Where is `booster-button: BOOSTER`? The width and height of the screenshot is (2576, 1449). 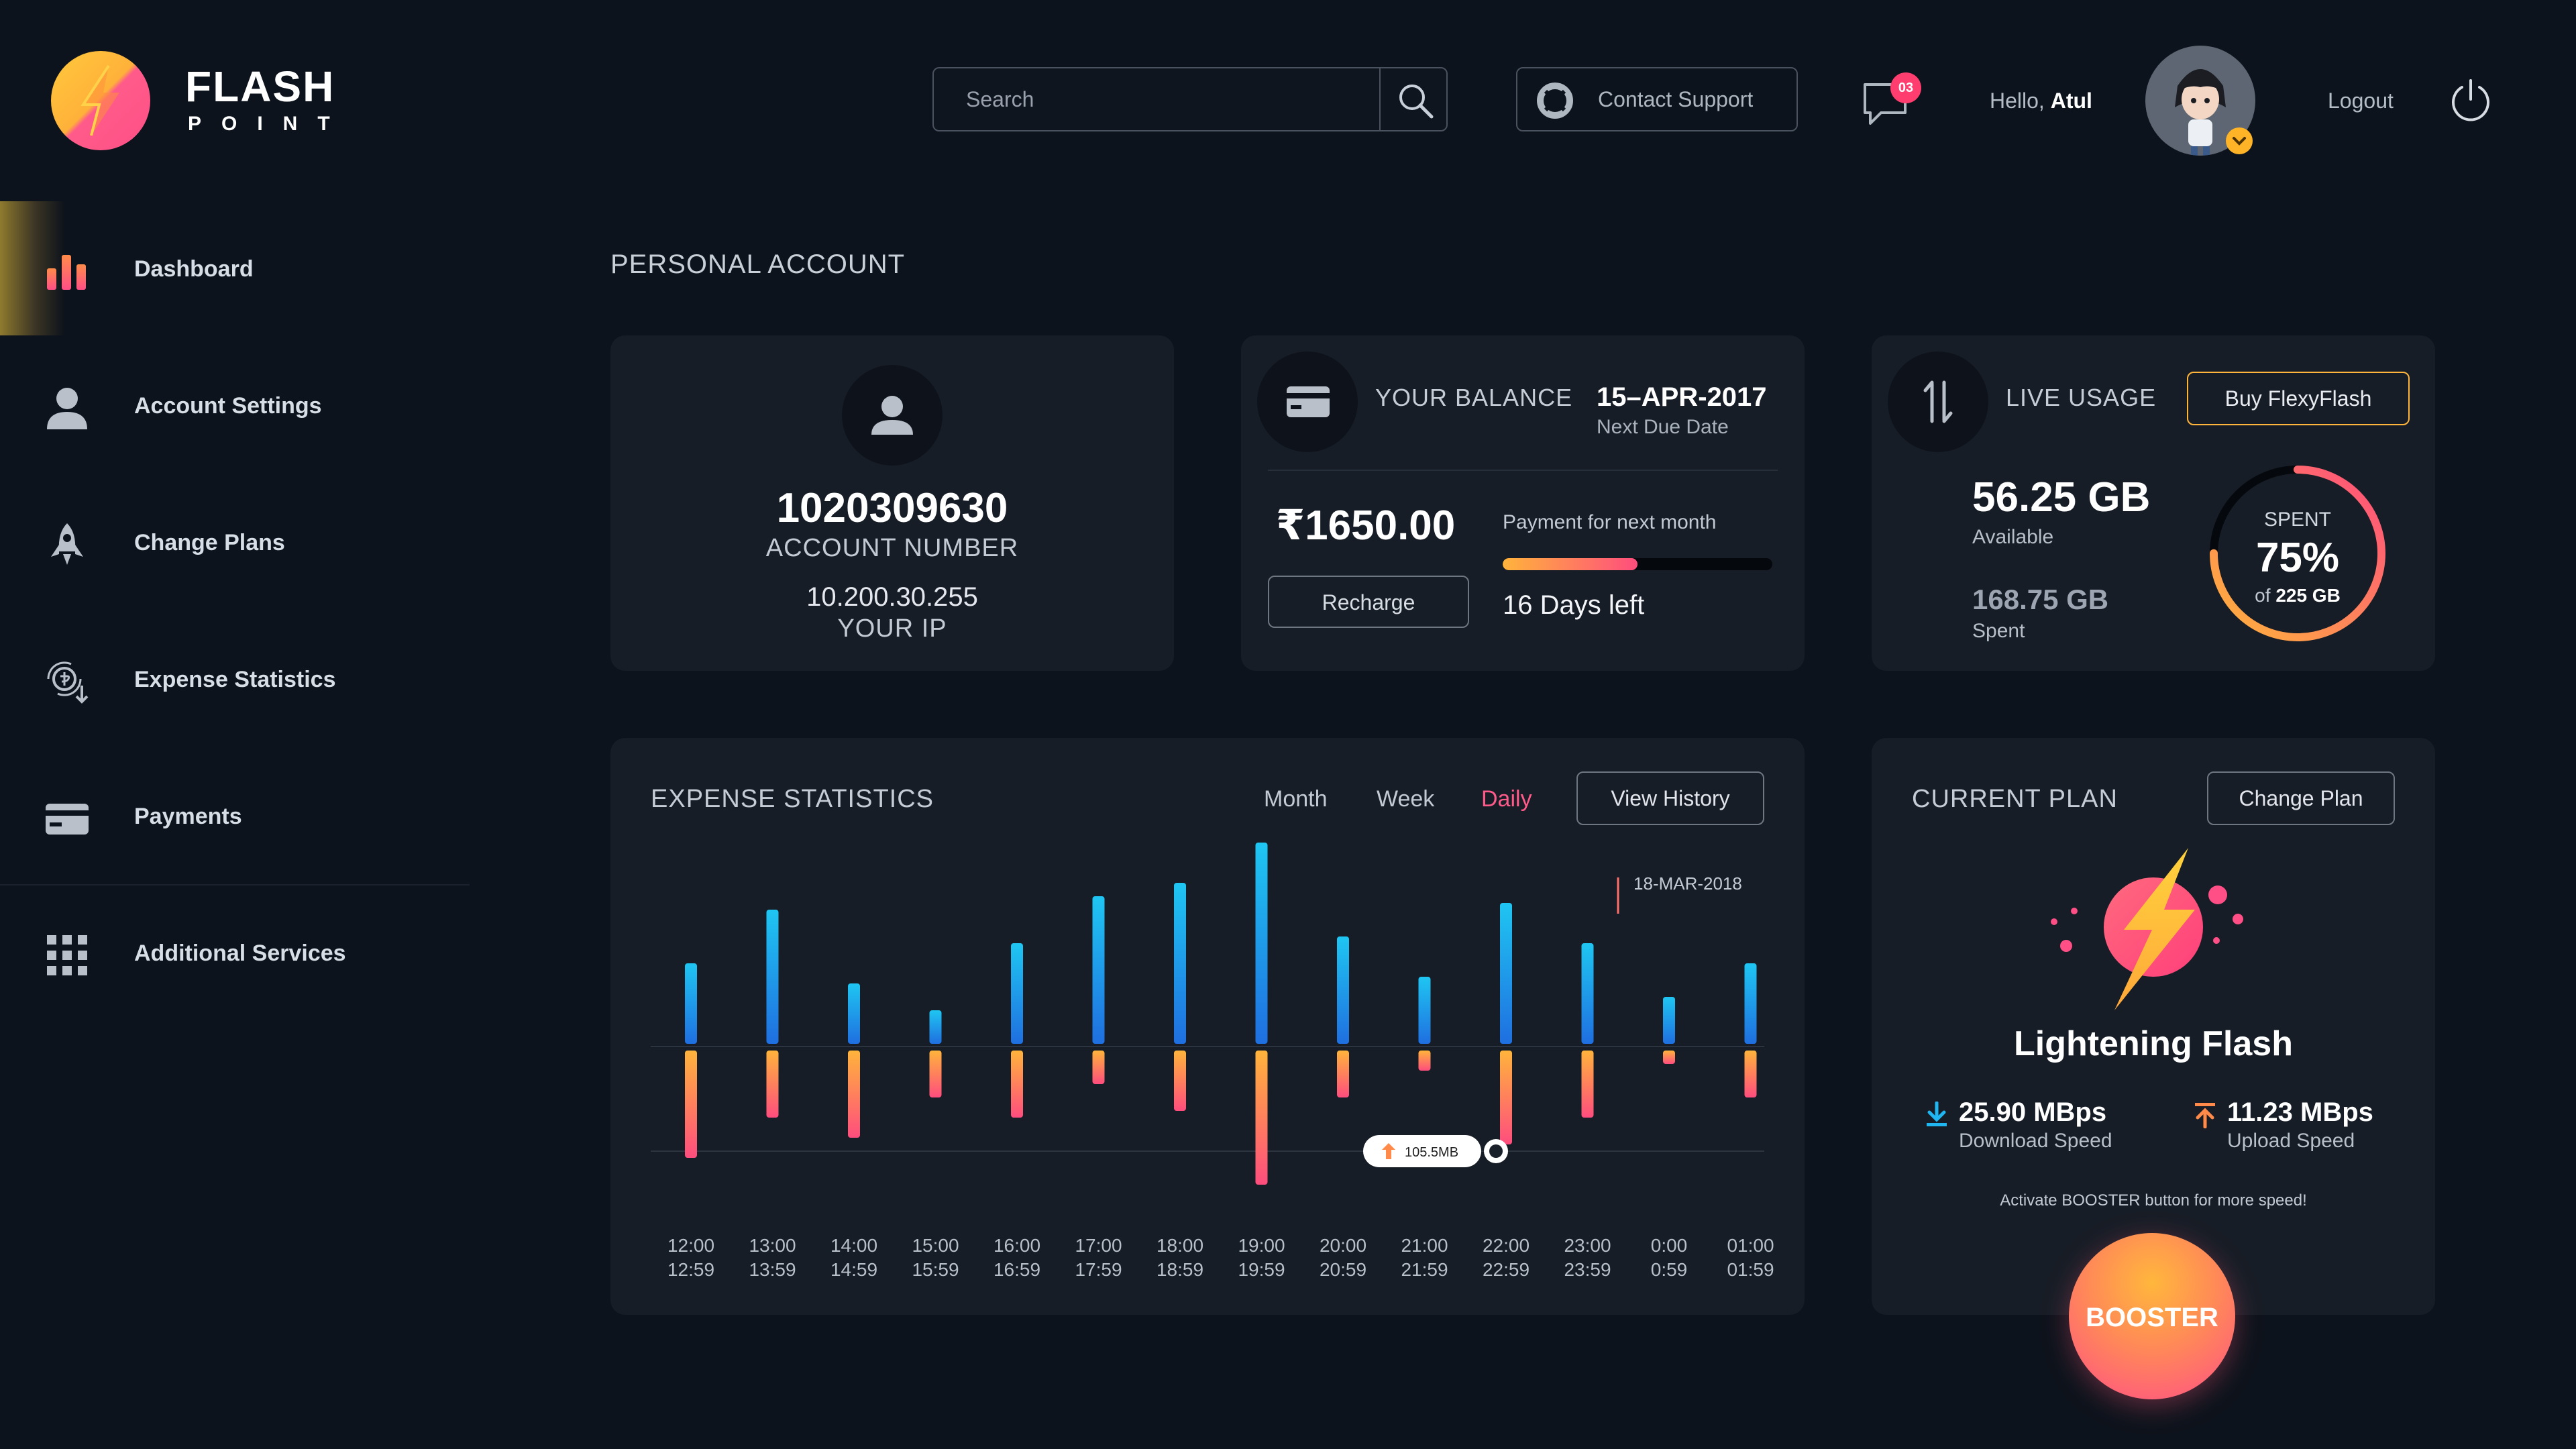
booster-button: BOOSTER is located at coordinates (2152, 1316).